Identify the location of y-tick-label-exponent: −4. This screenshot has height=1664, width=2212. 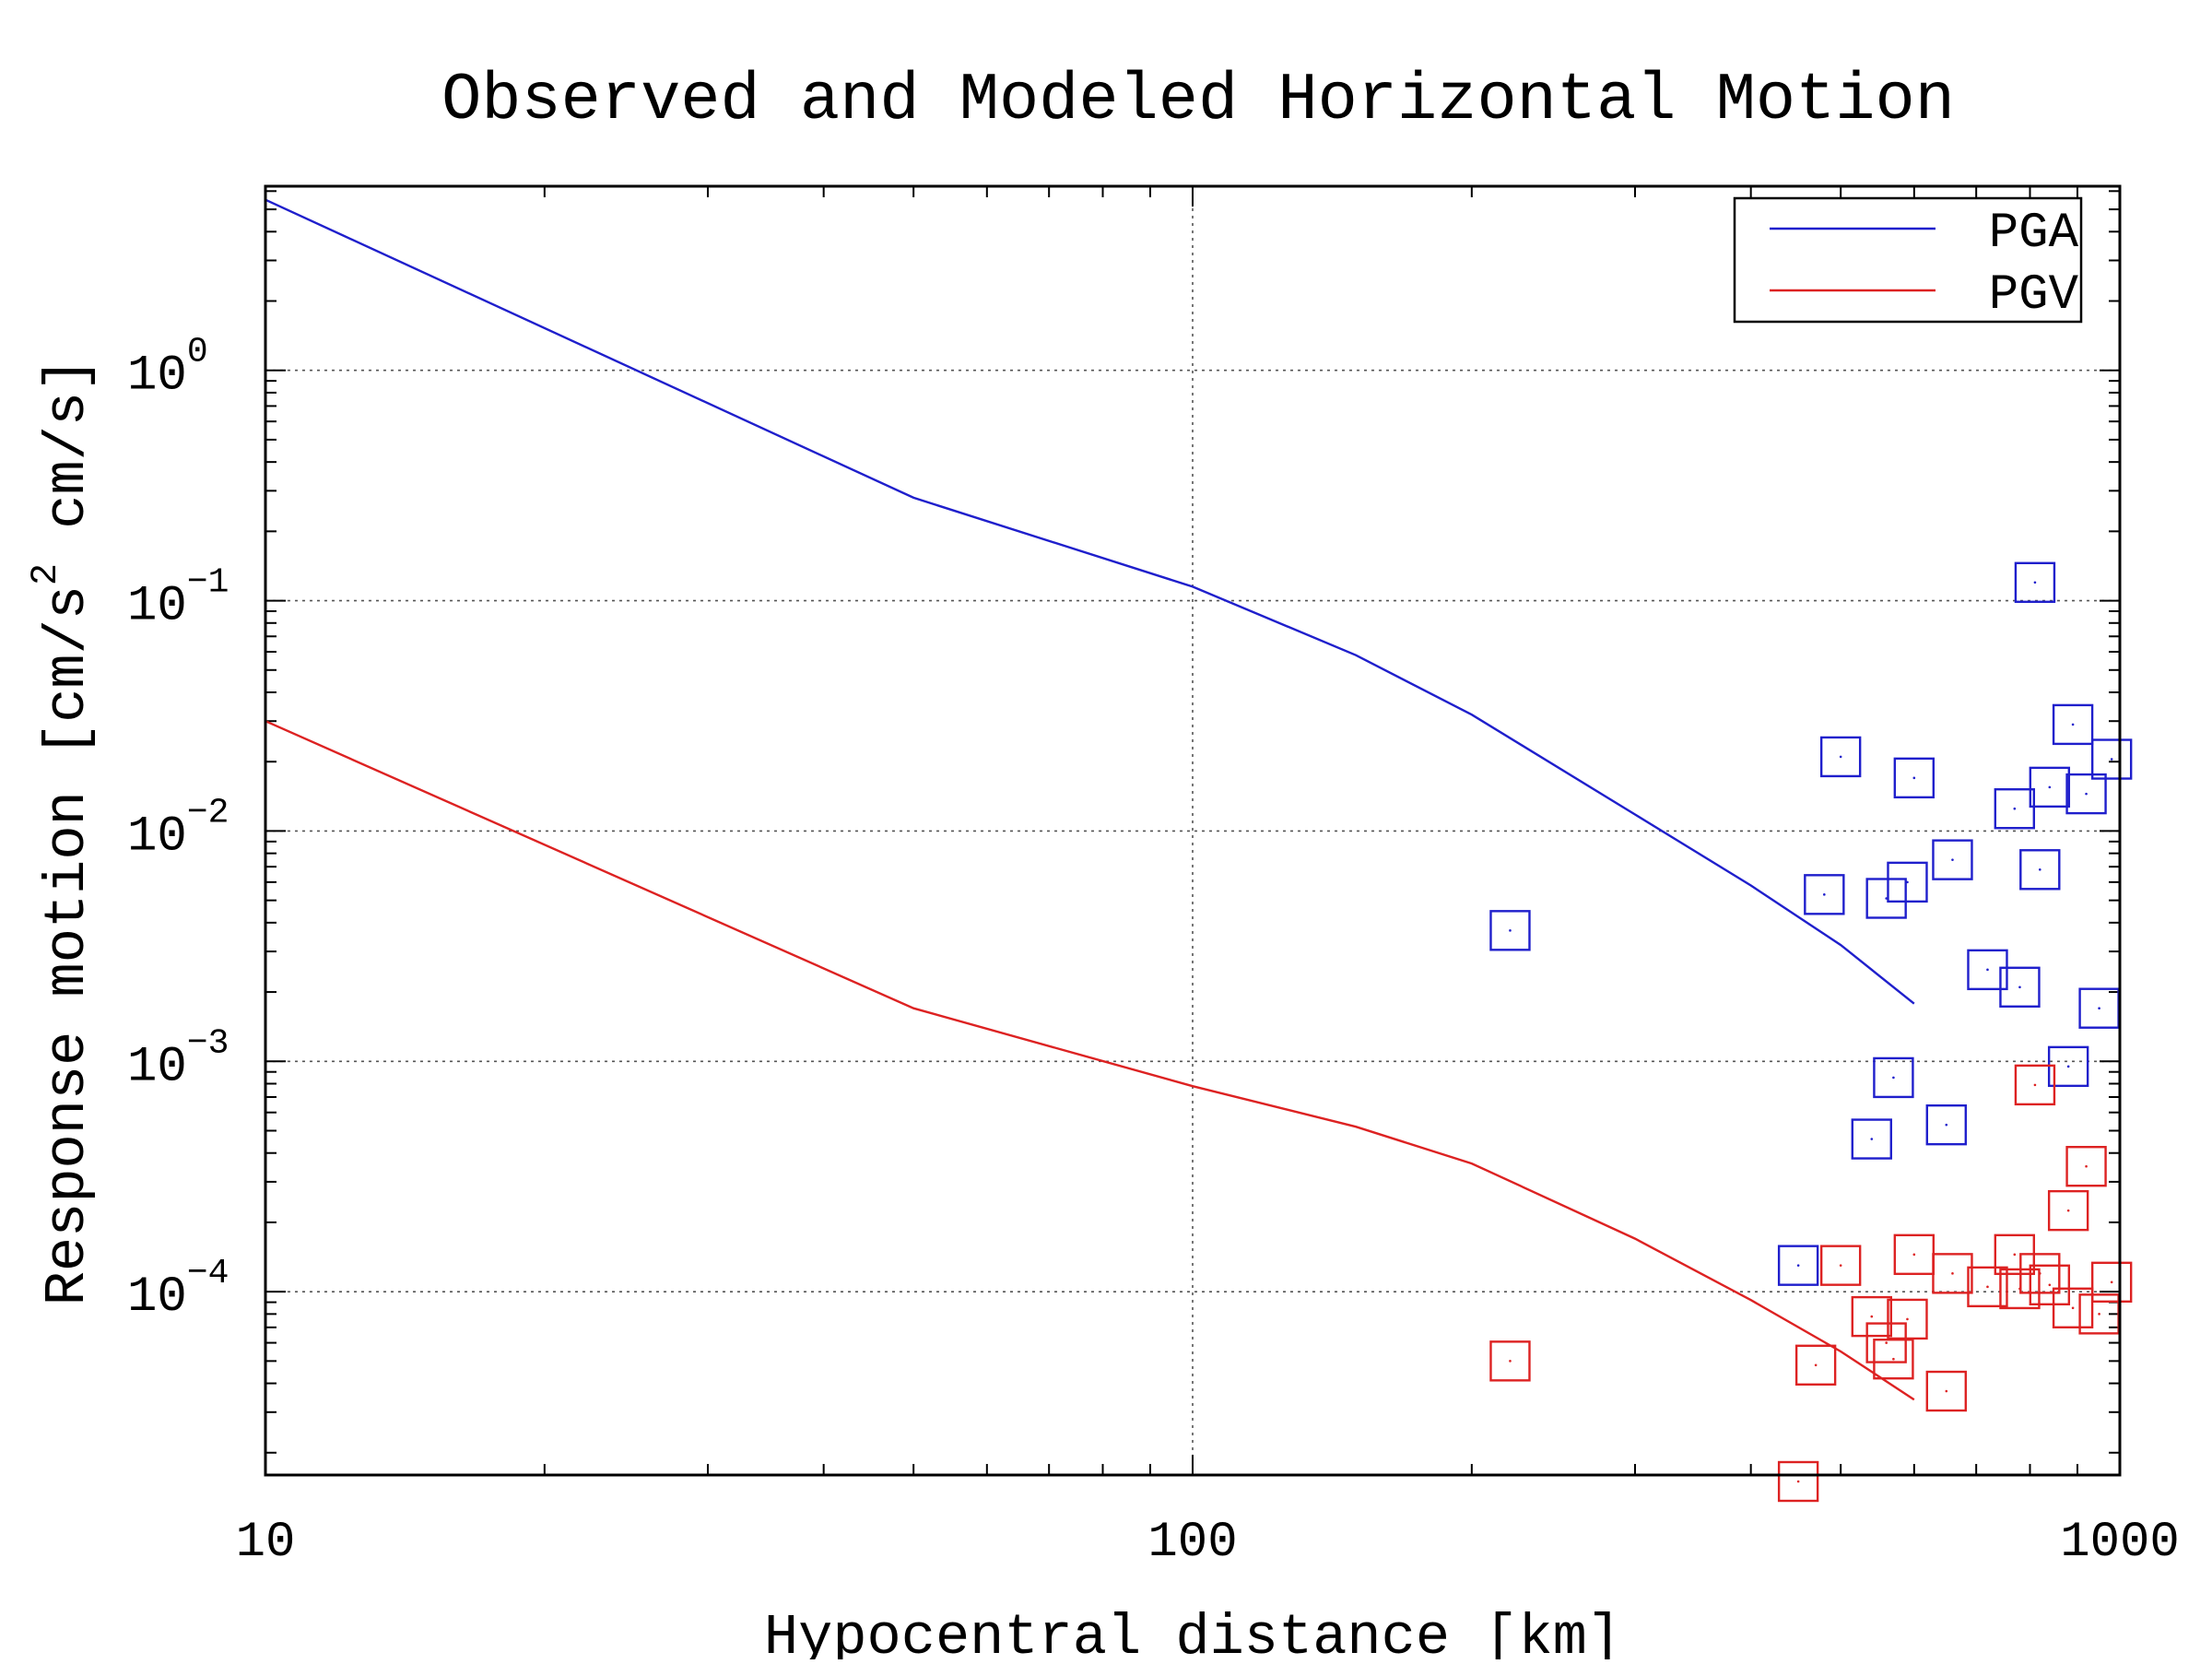
(208, 1273).